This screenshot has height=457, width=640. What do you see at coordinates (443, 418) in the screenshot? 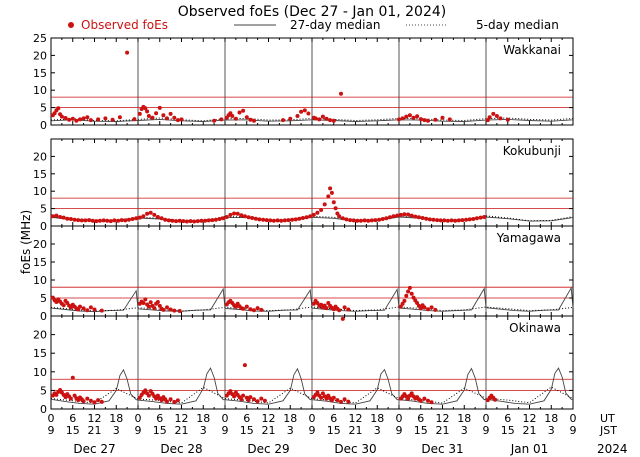
I see `ut-tick-label: 12` at bounding box center [443, 418].